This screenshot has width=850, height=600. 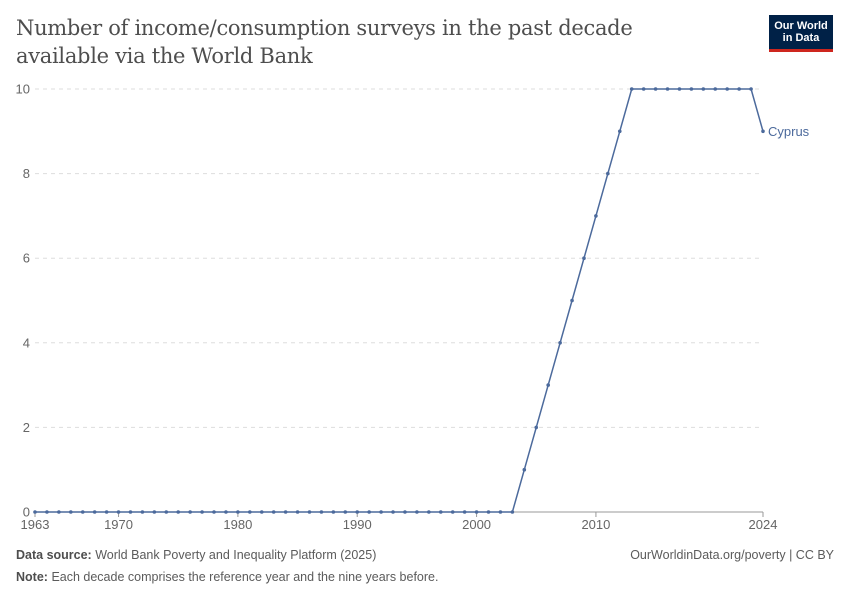 I want to click on x-tick-label: 2000, so click(x=476, y=524).